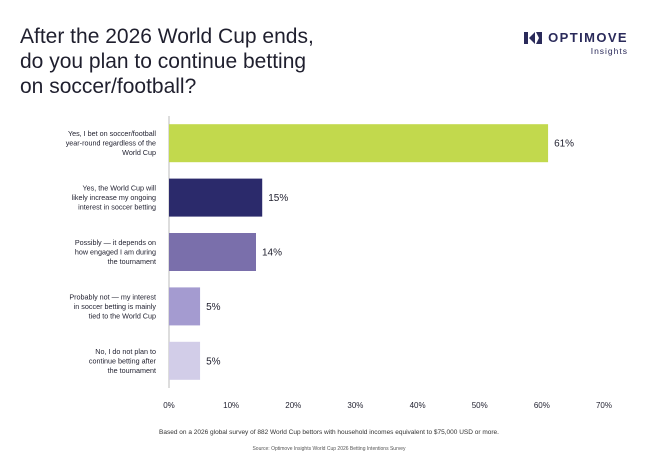  What do you see at coordinates (604, 405) in the screenshot?
I see `x-tick-label-70: 70%` at bounding box center [604, 405].